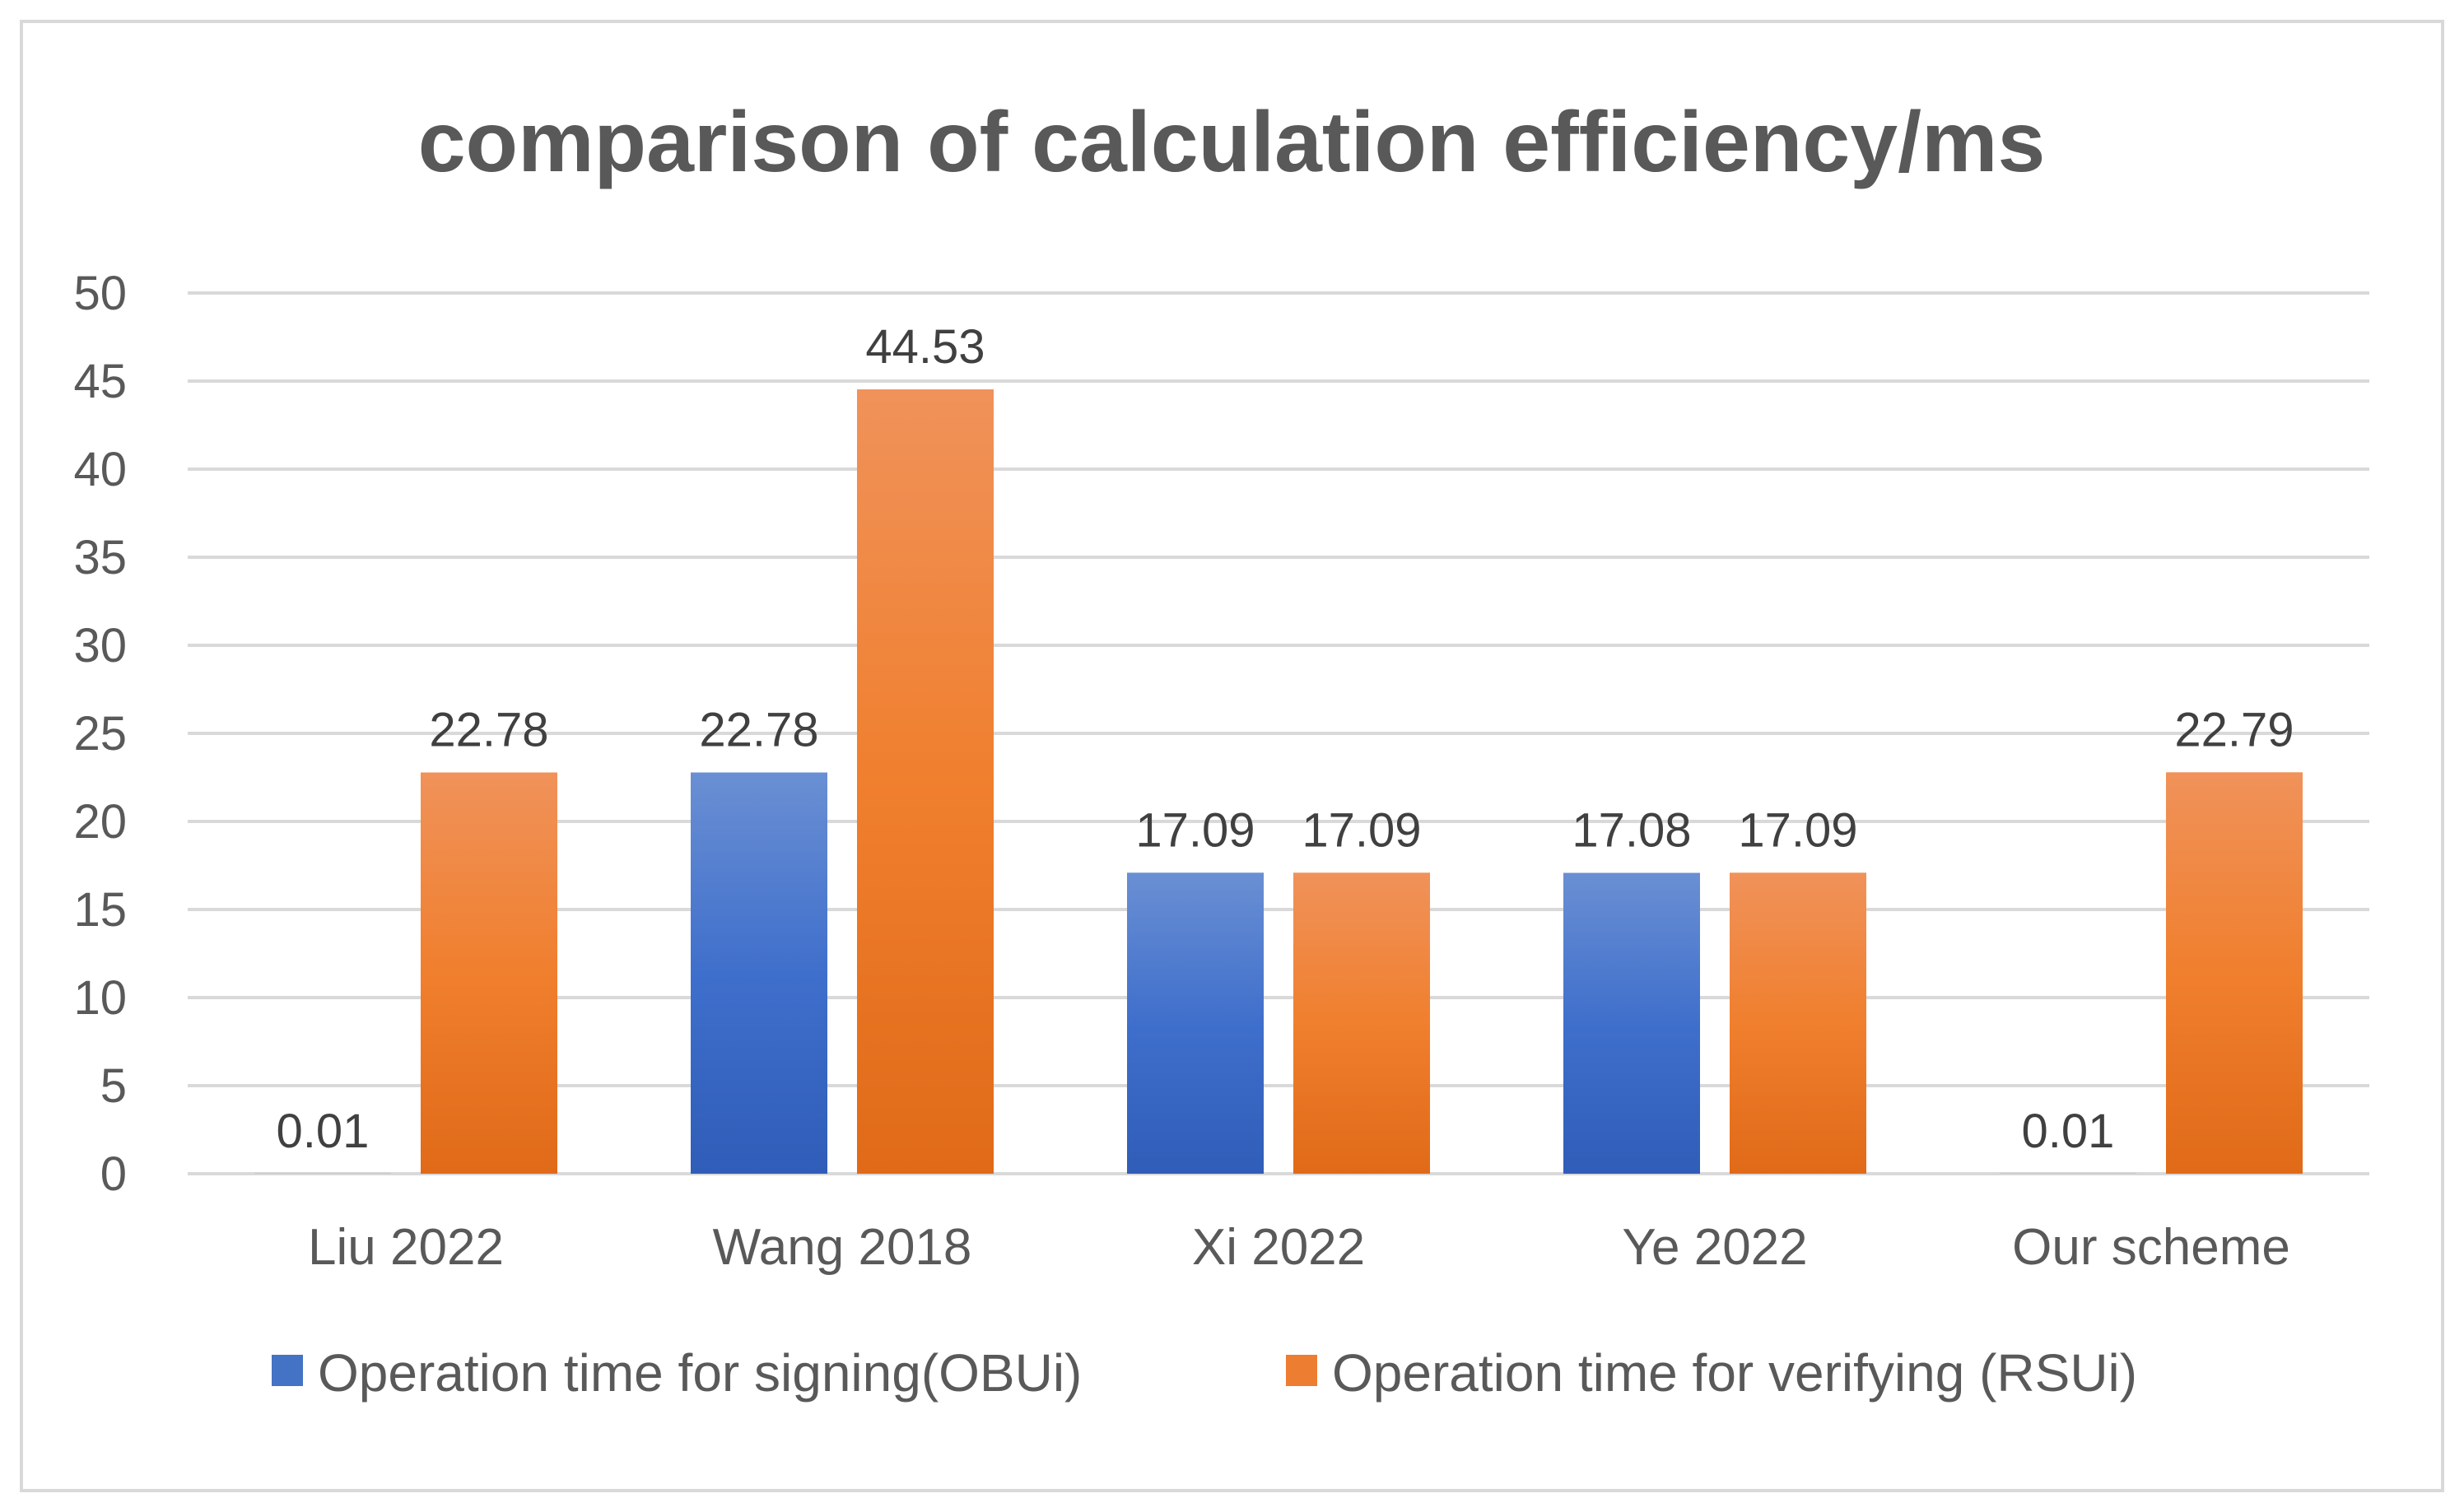  What do you see at coordinates (700, 1373) in the screenshot?
I see `legend-label: Operation time for signing(OBUi)` at bounding box center [700, 1373].